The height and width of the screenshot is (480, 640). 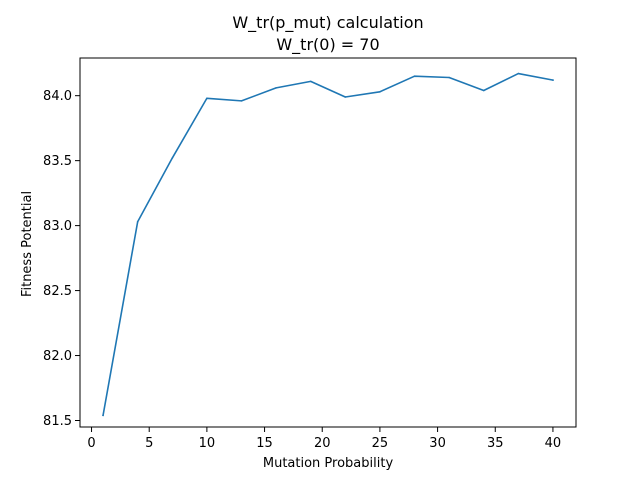 I want to click on chart-title-line-2: W_tr(0) = 70, so click(x=327, y=45).